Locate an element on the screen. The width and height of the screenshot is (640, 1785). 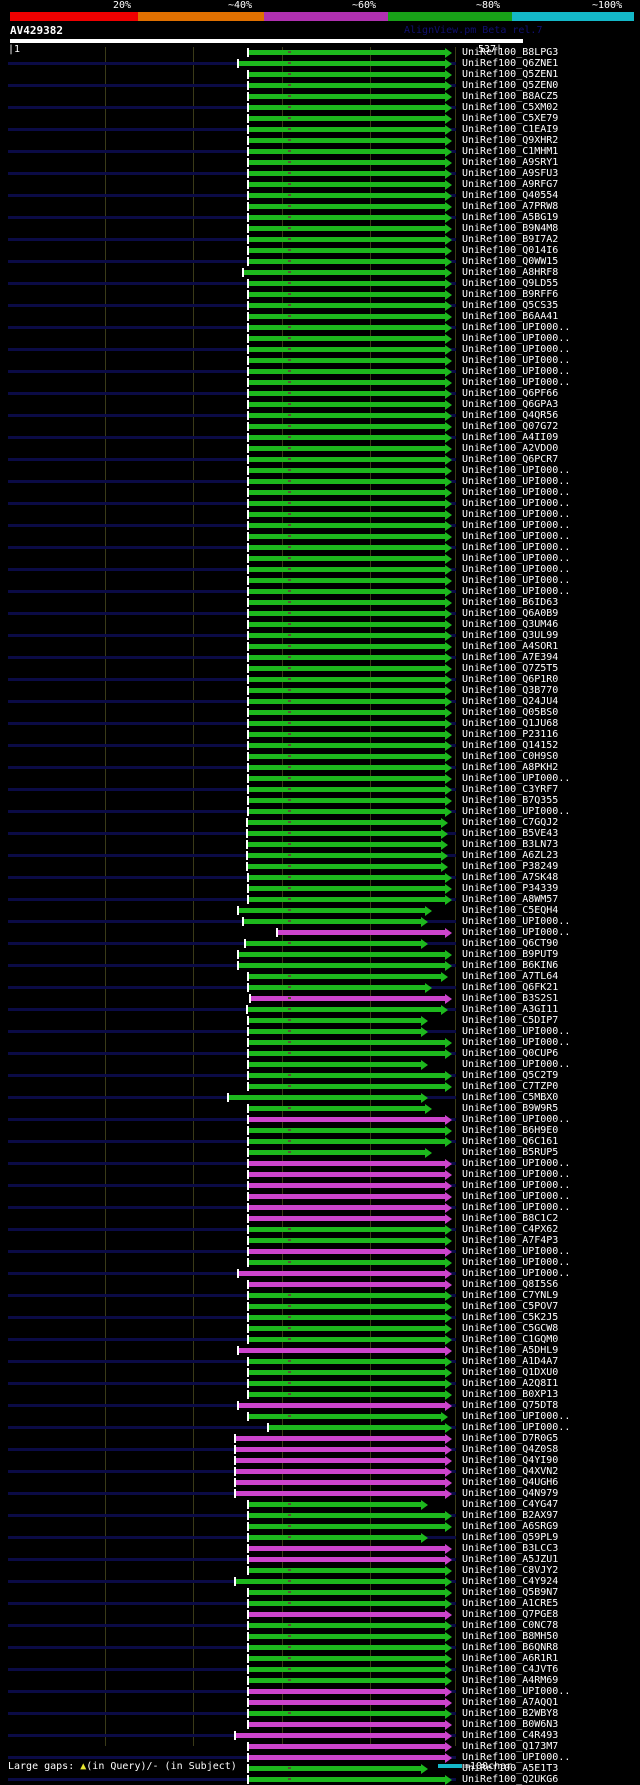
hit-label: UniRef100_C5MBX0 is located at coordinates (510, 1097).